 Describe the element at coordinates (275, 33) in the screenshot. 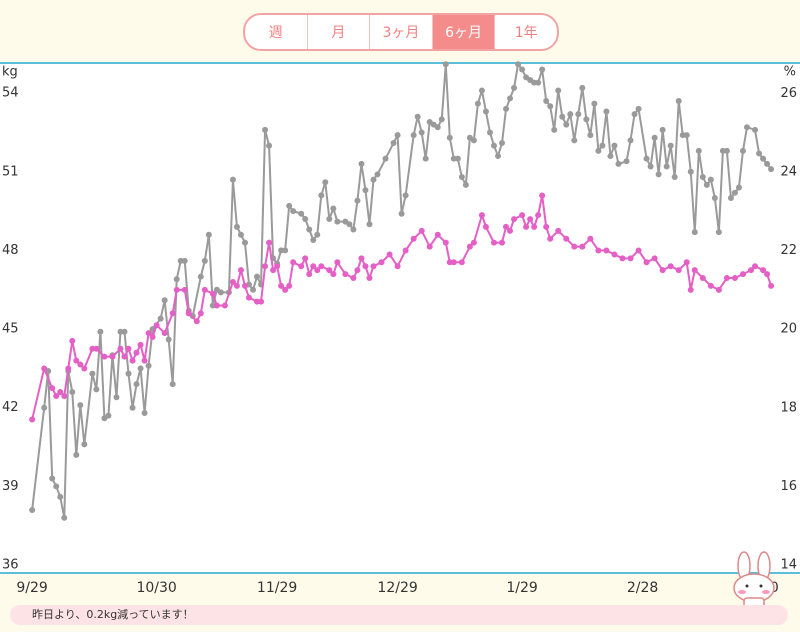

I see `period-tab: 週` at that location.